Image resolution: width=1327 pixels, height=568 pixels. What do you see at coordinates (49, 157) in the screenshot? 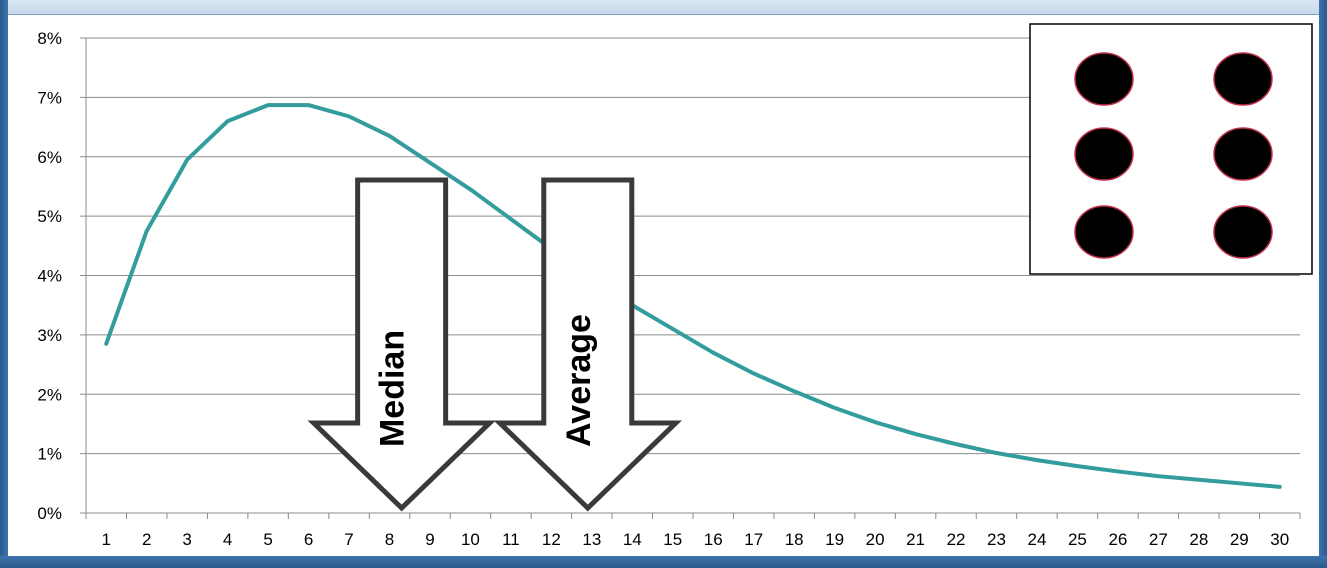
I see `y-tick-label: 6%` at bounding box center [49, 157].